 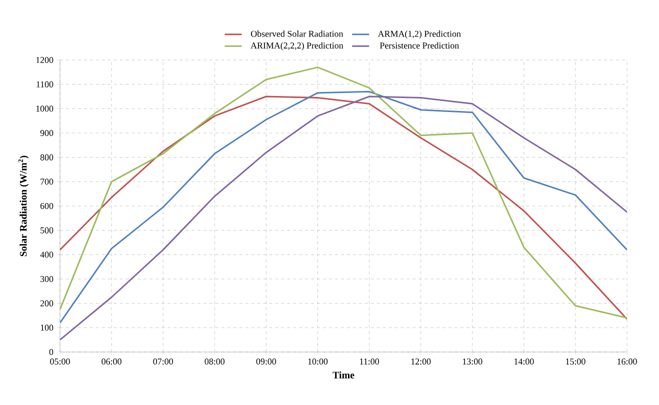 What do you see at coordinates (47, 206) in the screenshot?
I see `y-tick-label: 600` at bounding box center [47, 206].